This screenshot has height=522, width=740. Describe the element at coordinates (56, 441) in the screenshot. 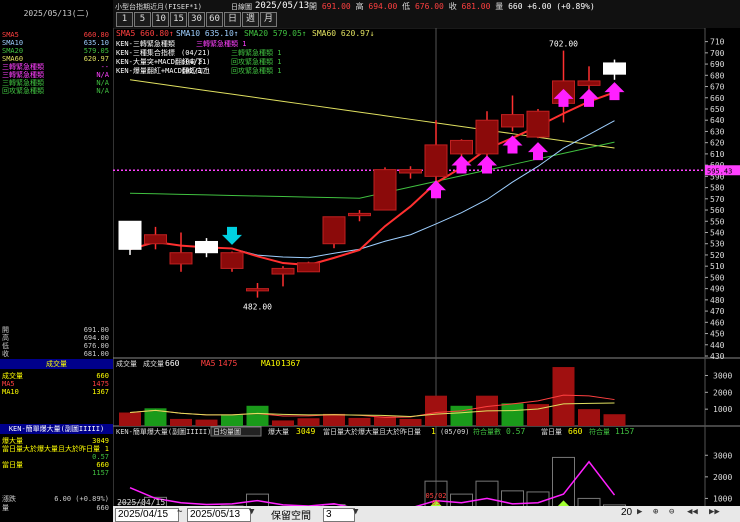

I see `indicator-row: 爆大量 3049` at that location.